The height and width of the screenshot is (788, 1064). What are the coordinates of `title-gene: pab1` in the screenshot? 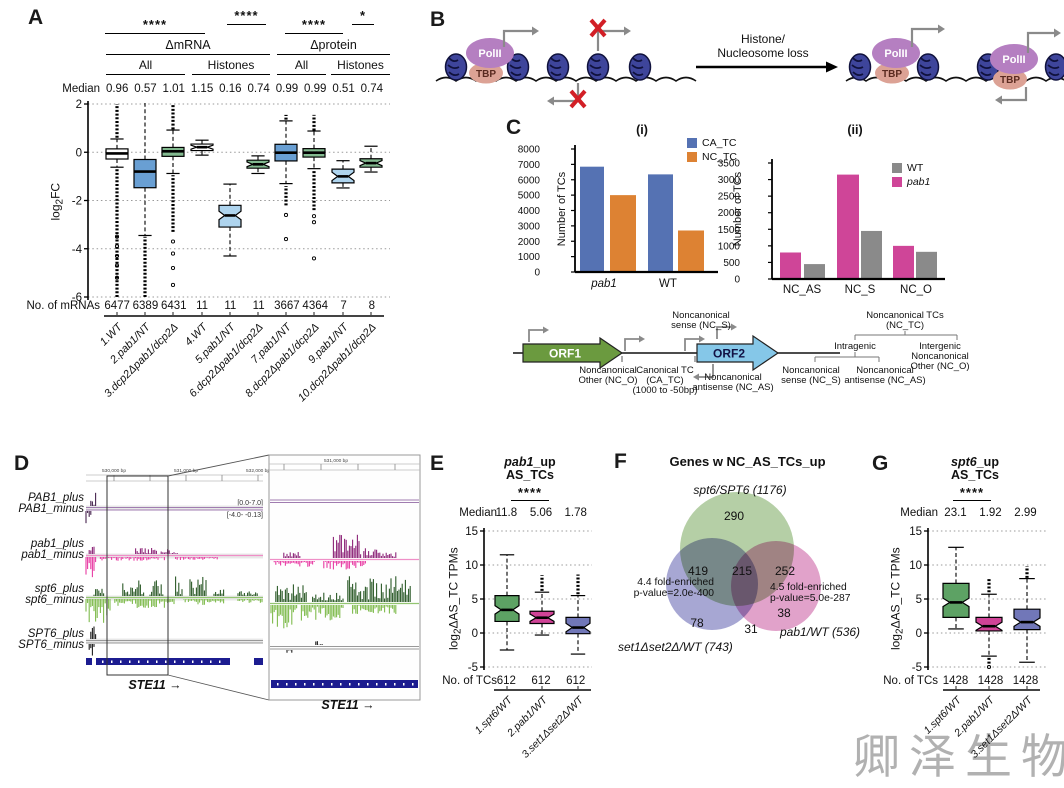 It's located at (518, 462).